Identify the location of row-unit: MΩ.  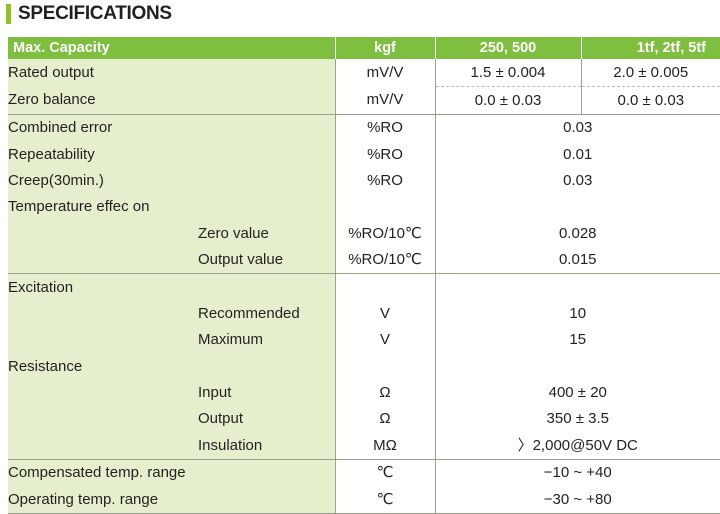
(385, 446).